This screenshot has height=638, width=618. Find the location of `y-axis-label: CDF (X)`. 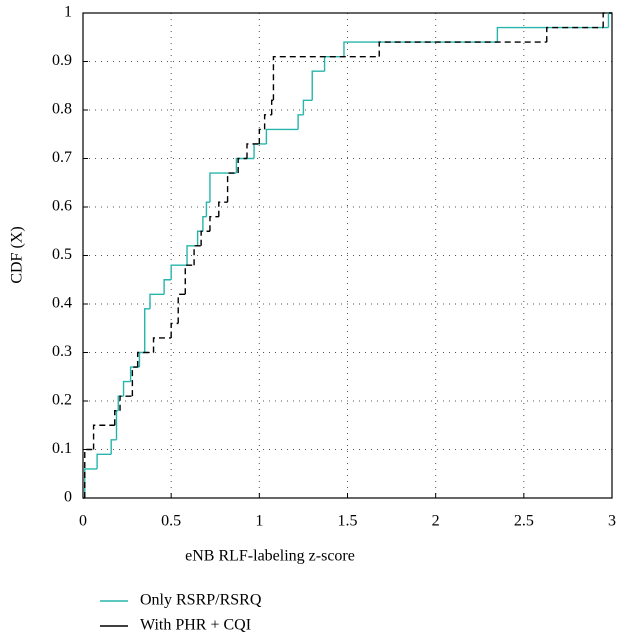

y-axis-label: CDF (X) is located at coordinates (17, 254).